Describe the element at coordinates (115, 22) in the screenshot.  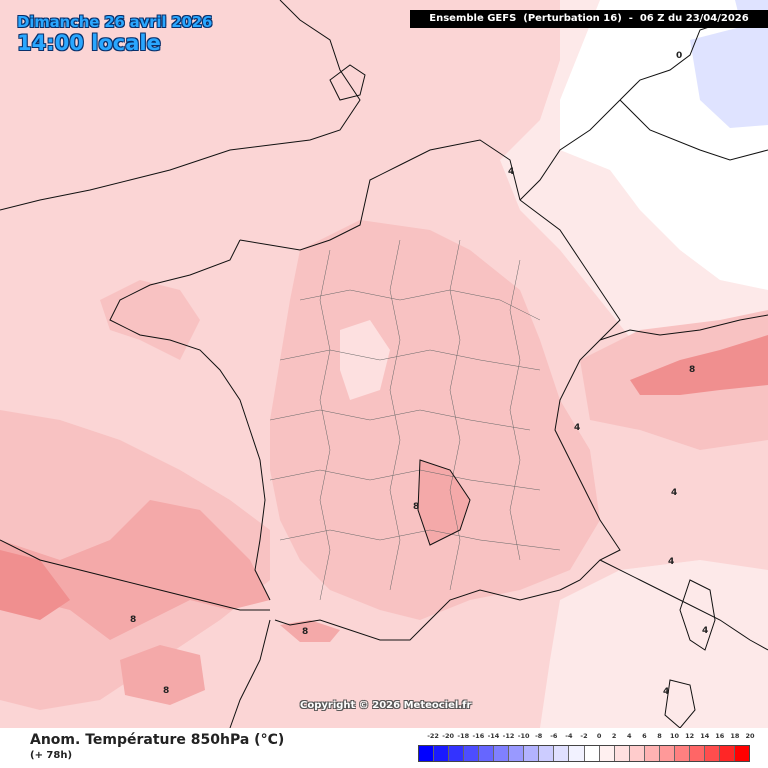
I see `forecast-date: Dimanche 26 avril 2026` at that location.